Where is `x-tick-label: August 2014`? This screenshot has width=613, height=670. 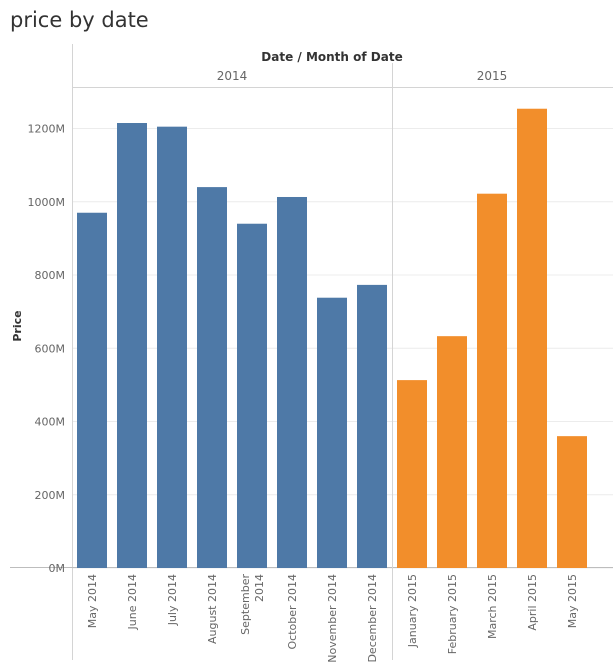
x-tick-label: August 2014 is located at coordinates (212, 609).